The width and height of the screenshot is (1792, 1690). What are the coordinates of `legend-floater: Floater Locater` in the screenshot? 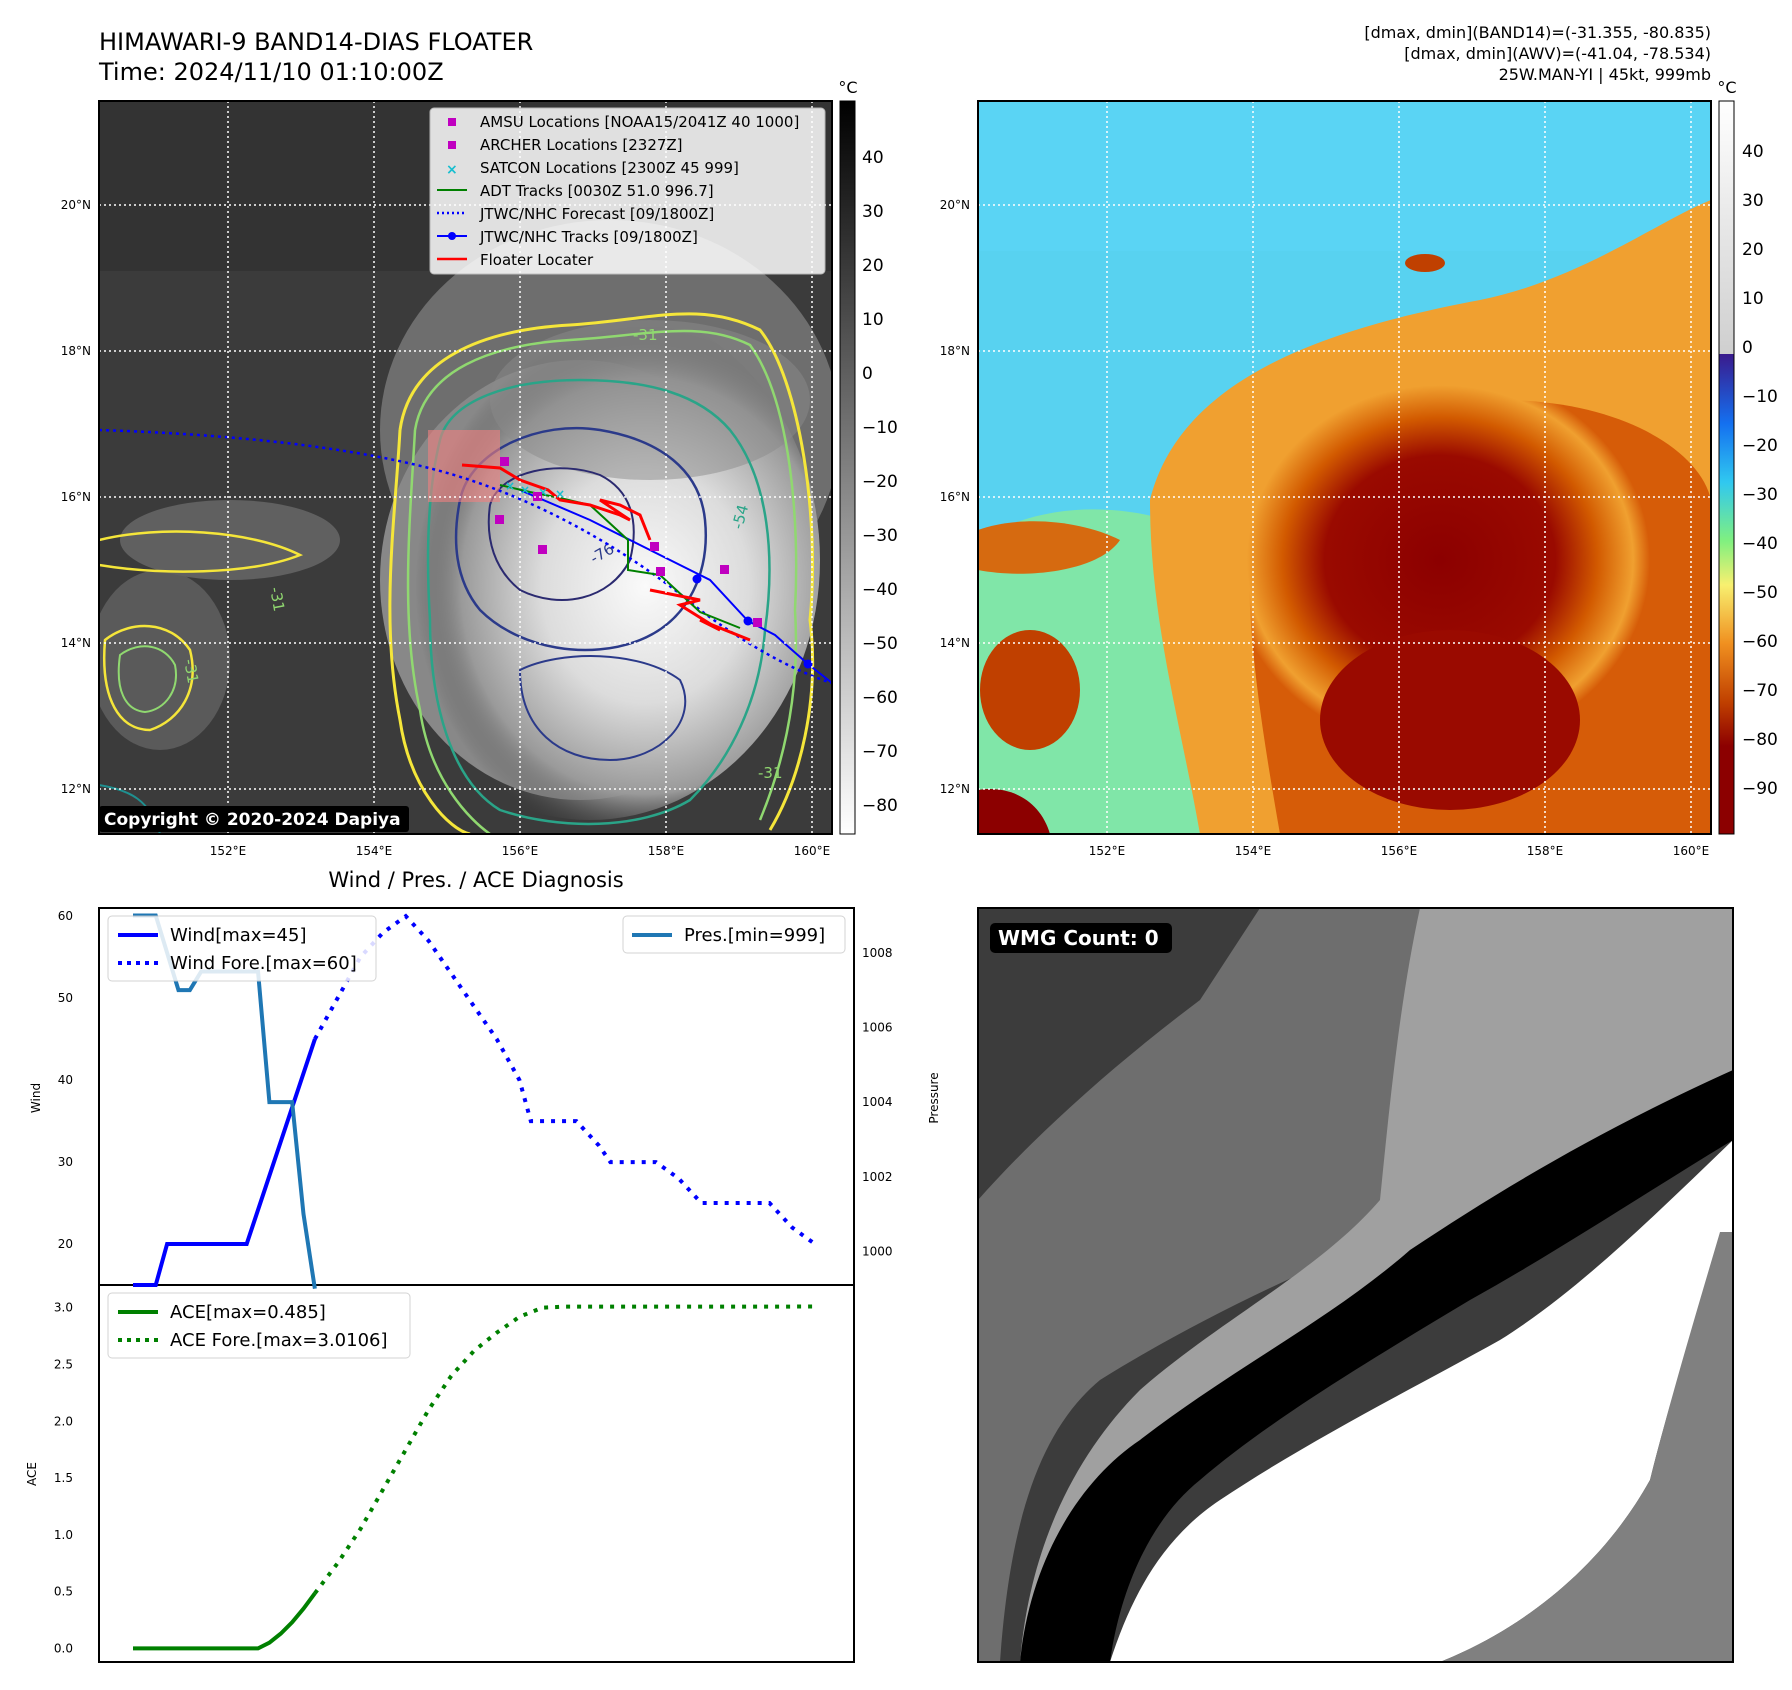 It's located at (537, 260).